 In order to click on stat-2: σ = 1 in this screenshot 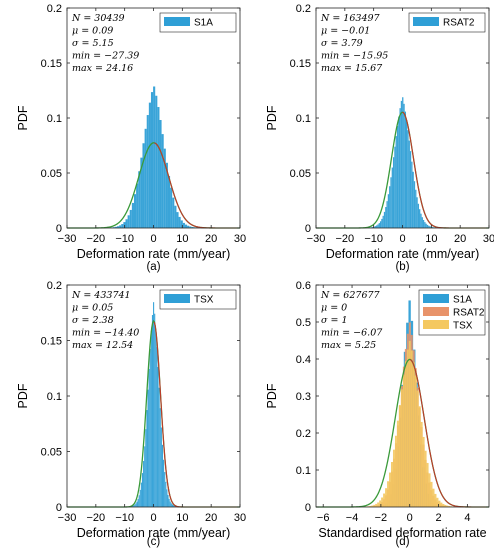, I will do `click(334, 320)`.